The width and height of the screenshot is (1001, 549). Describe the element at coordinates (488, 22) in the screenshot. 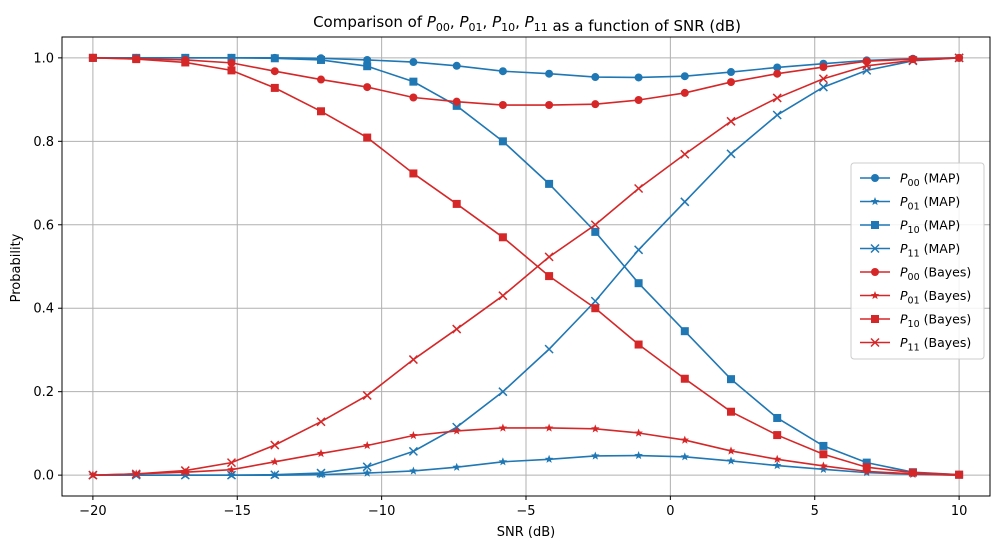

I see `title-term-sep-1: ,` at that location.